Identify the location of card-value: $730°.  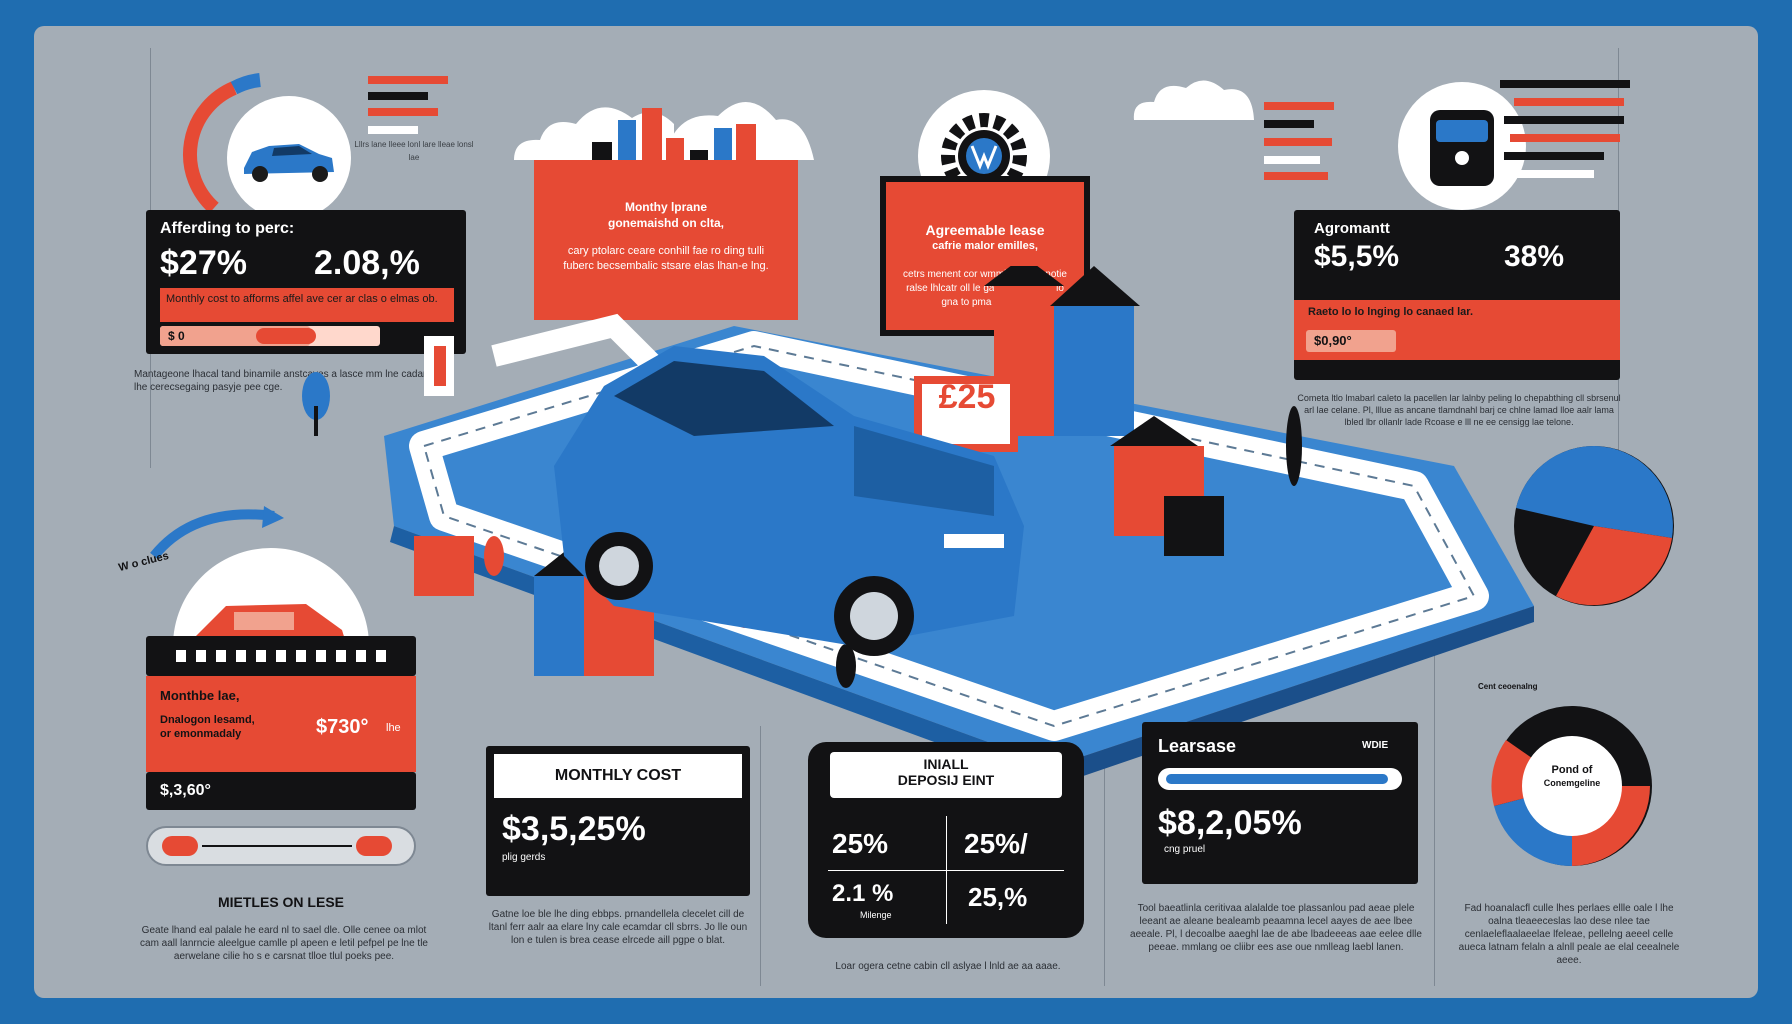
(342, 727).